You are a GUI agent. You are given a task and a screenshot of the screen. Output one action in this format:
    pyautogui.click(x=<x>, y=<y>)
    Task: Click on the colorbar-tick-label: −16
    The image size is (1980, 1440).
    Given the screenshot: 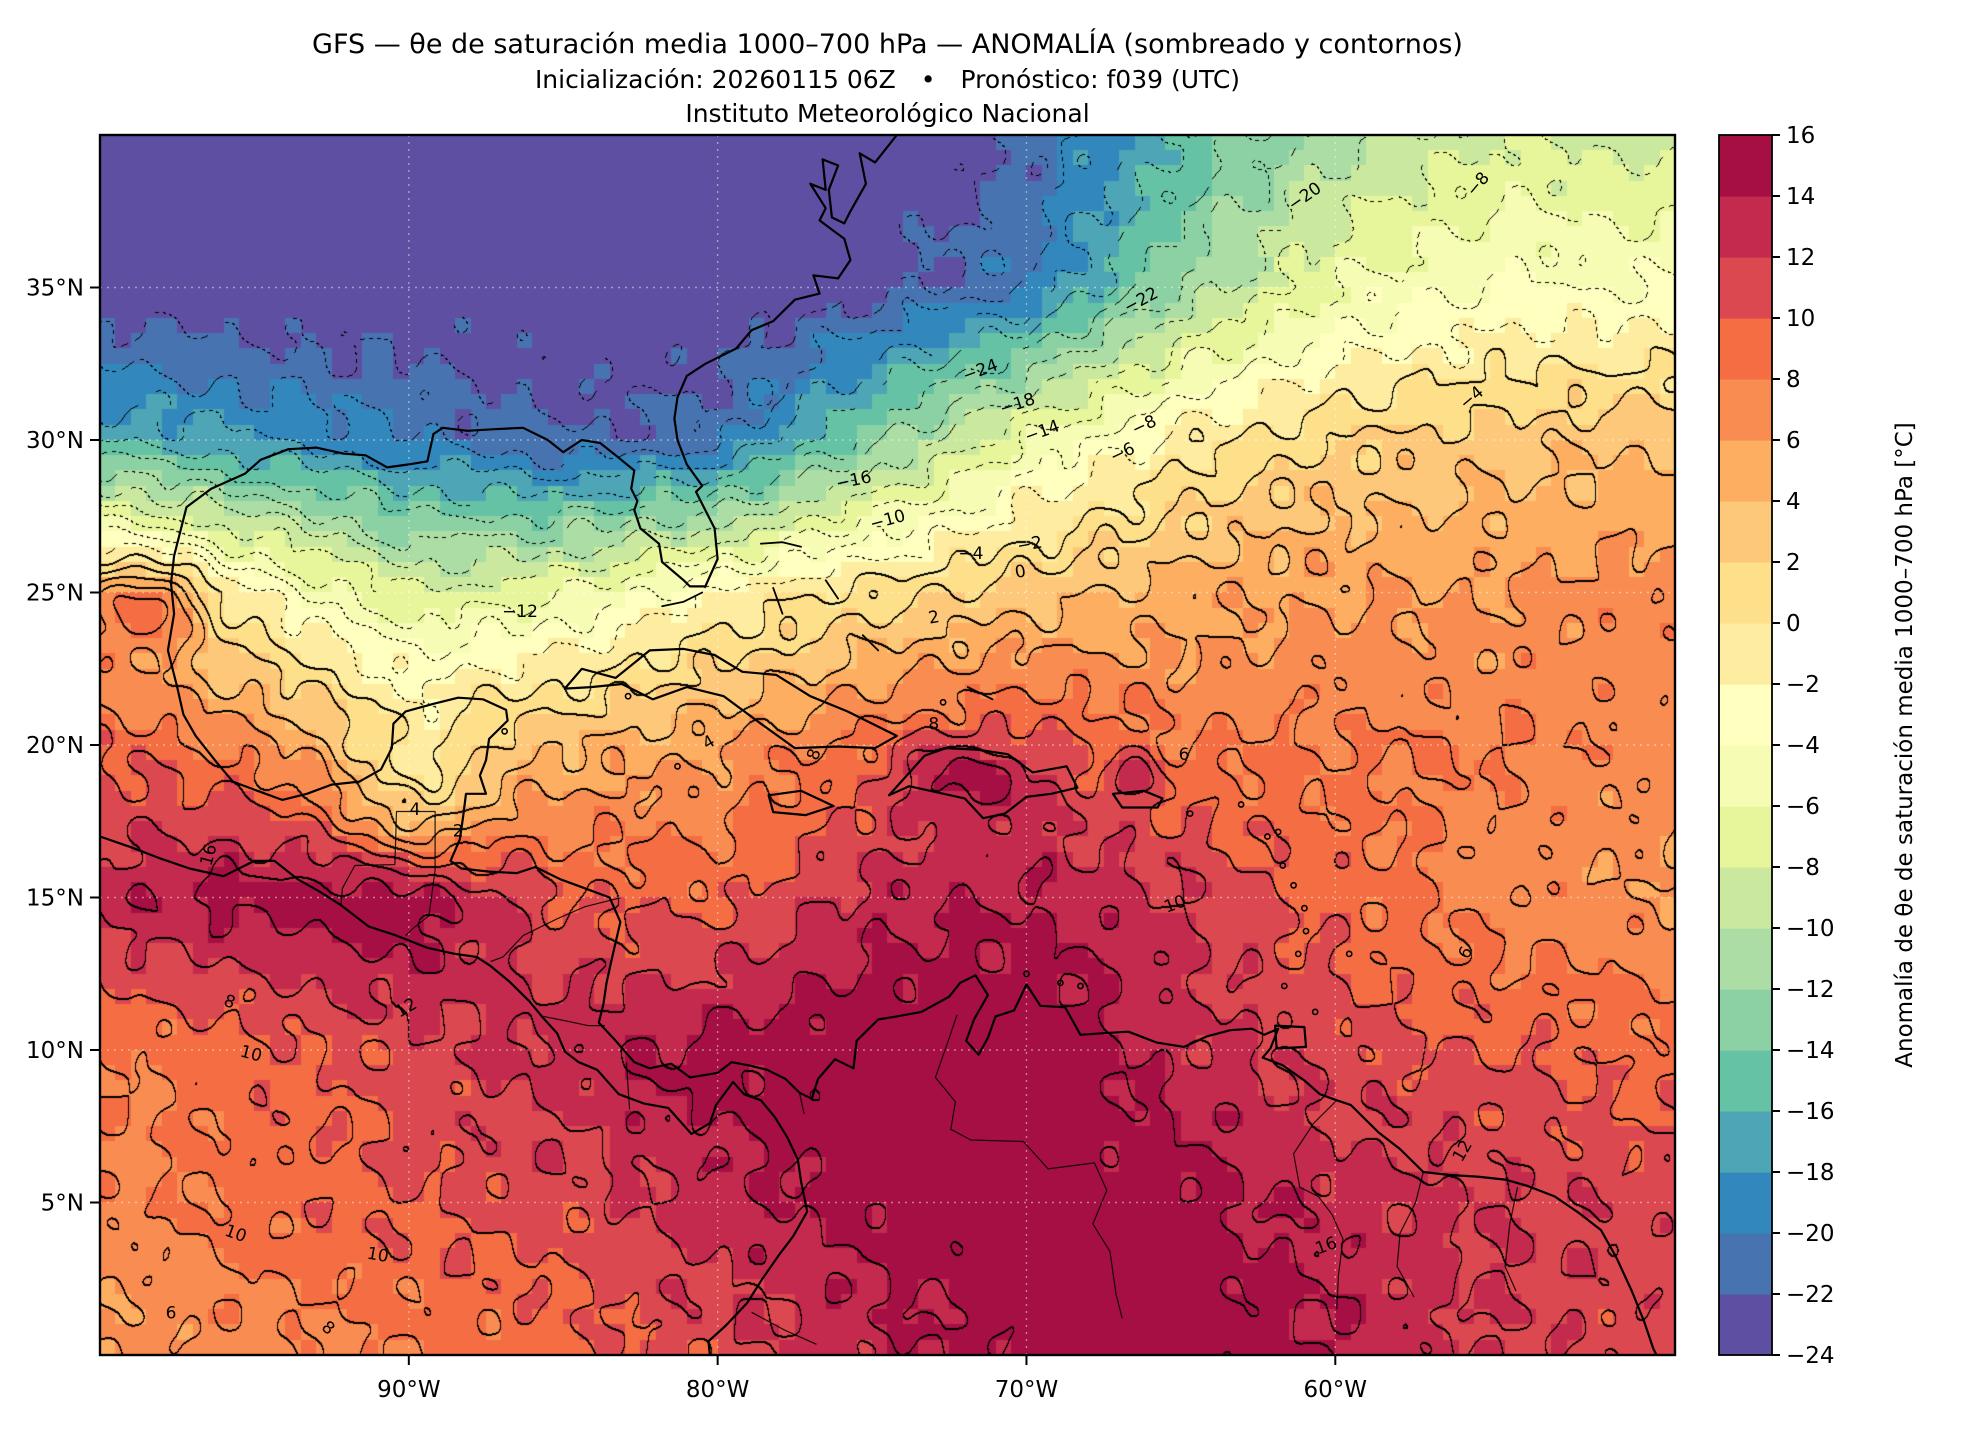 What is the action you would take?
    pyautogui.click(x=1810, y=1112)
    